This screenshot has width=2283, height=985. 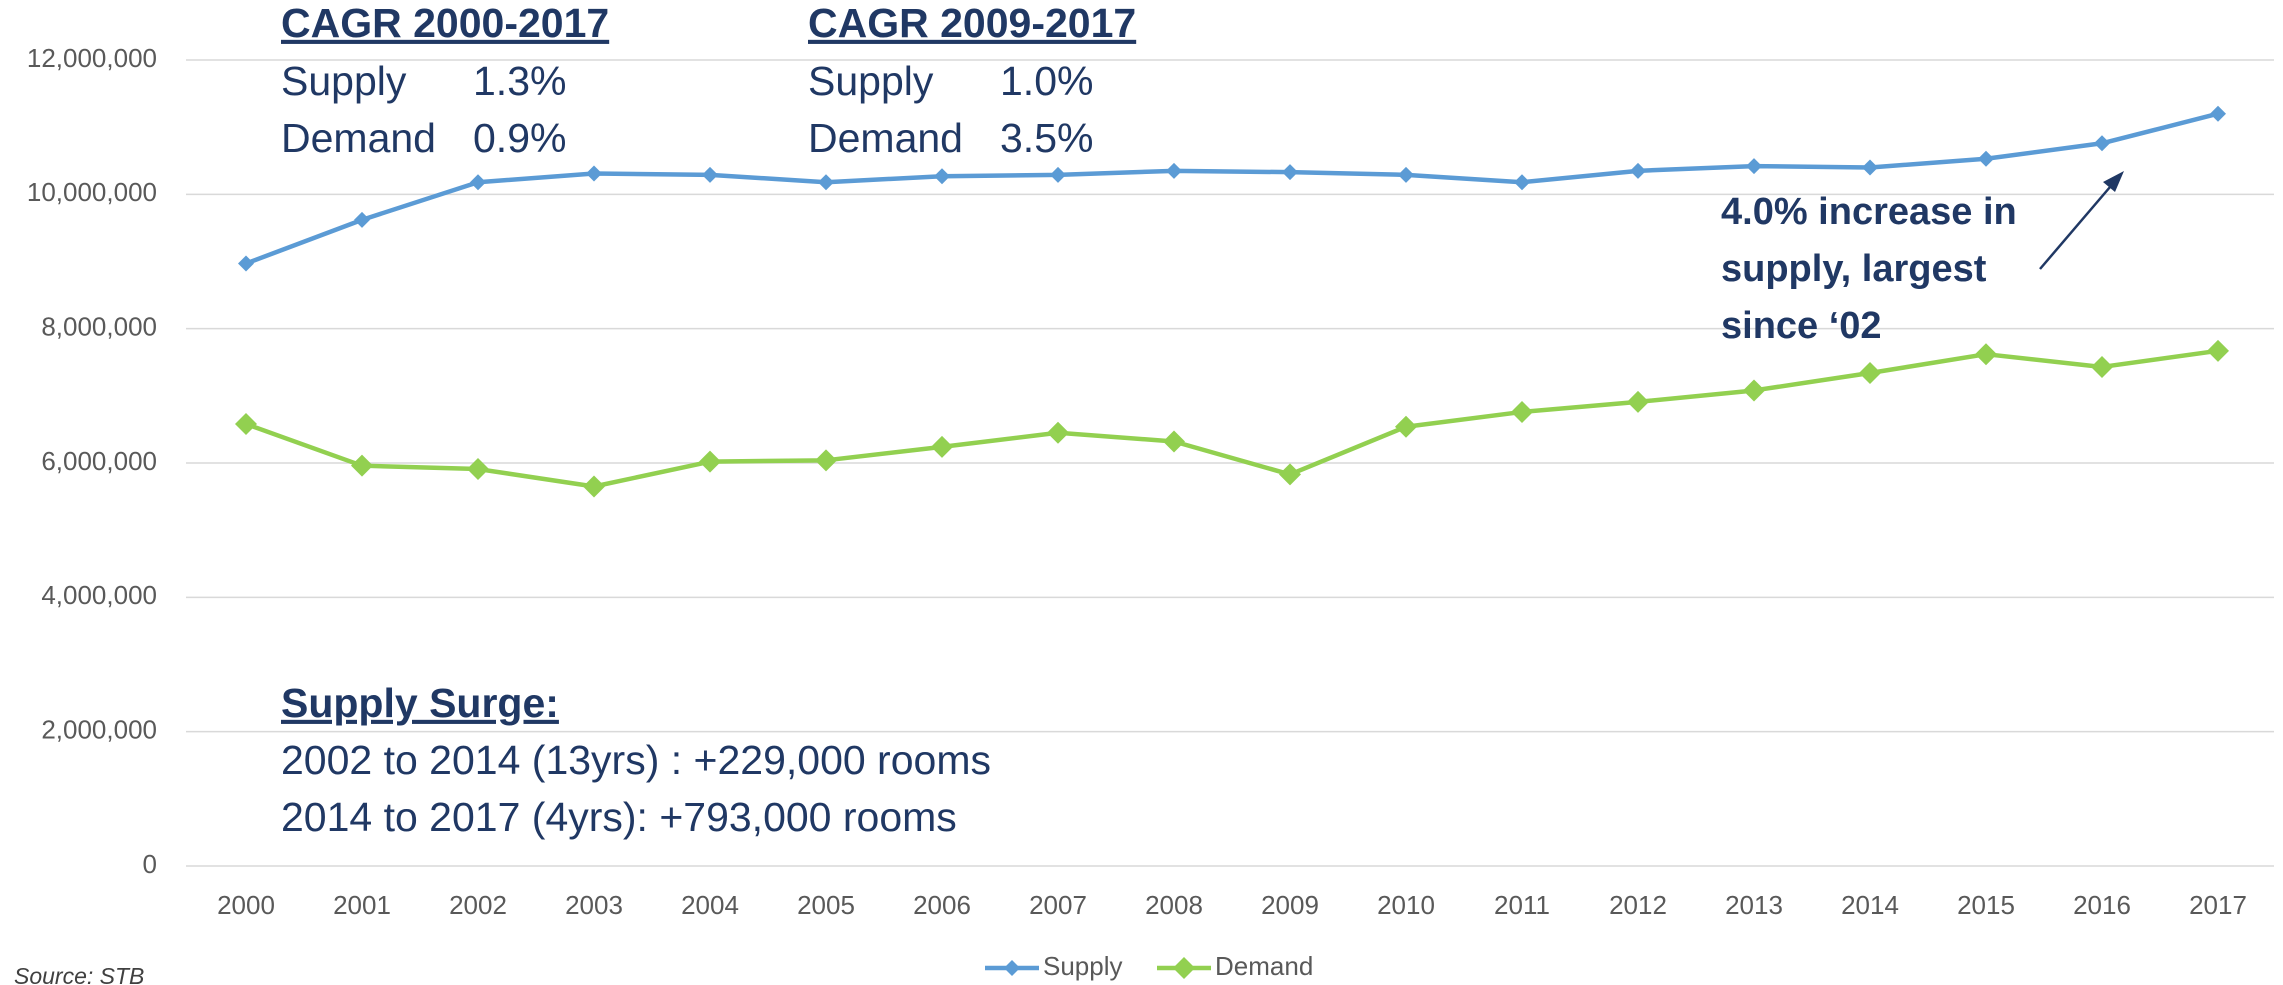 I want to click on x-tick-label: 2006, so click(x=942, y=905).